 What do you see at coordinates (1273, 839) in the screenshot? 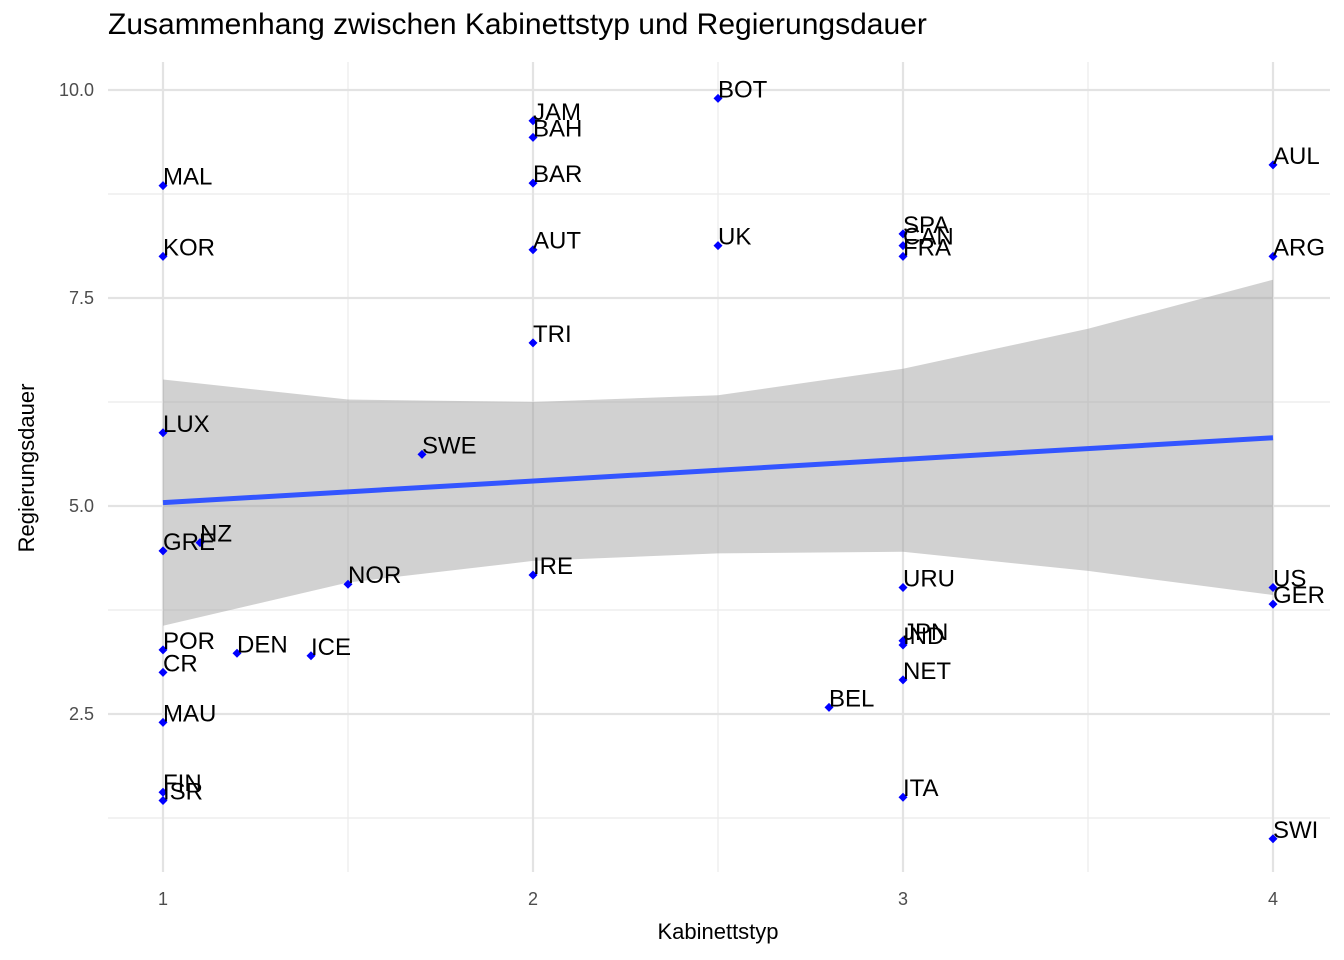
I see `data-point-swi` at bounding box center [1273, 839].